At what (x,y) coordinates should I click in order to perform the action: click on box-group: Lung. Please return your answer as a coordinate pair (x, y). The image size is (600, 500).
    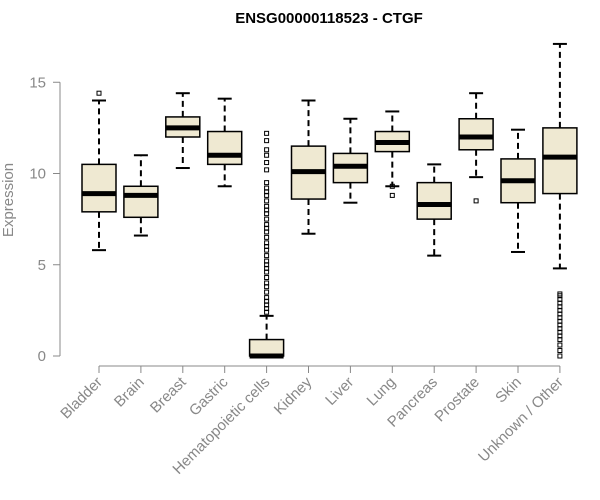
    Looking at the image, I should click on (387, 260).